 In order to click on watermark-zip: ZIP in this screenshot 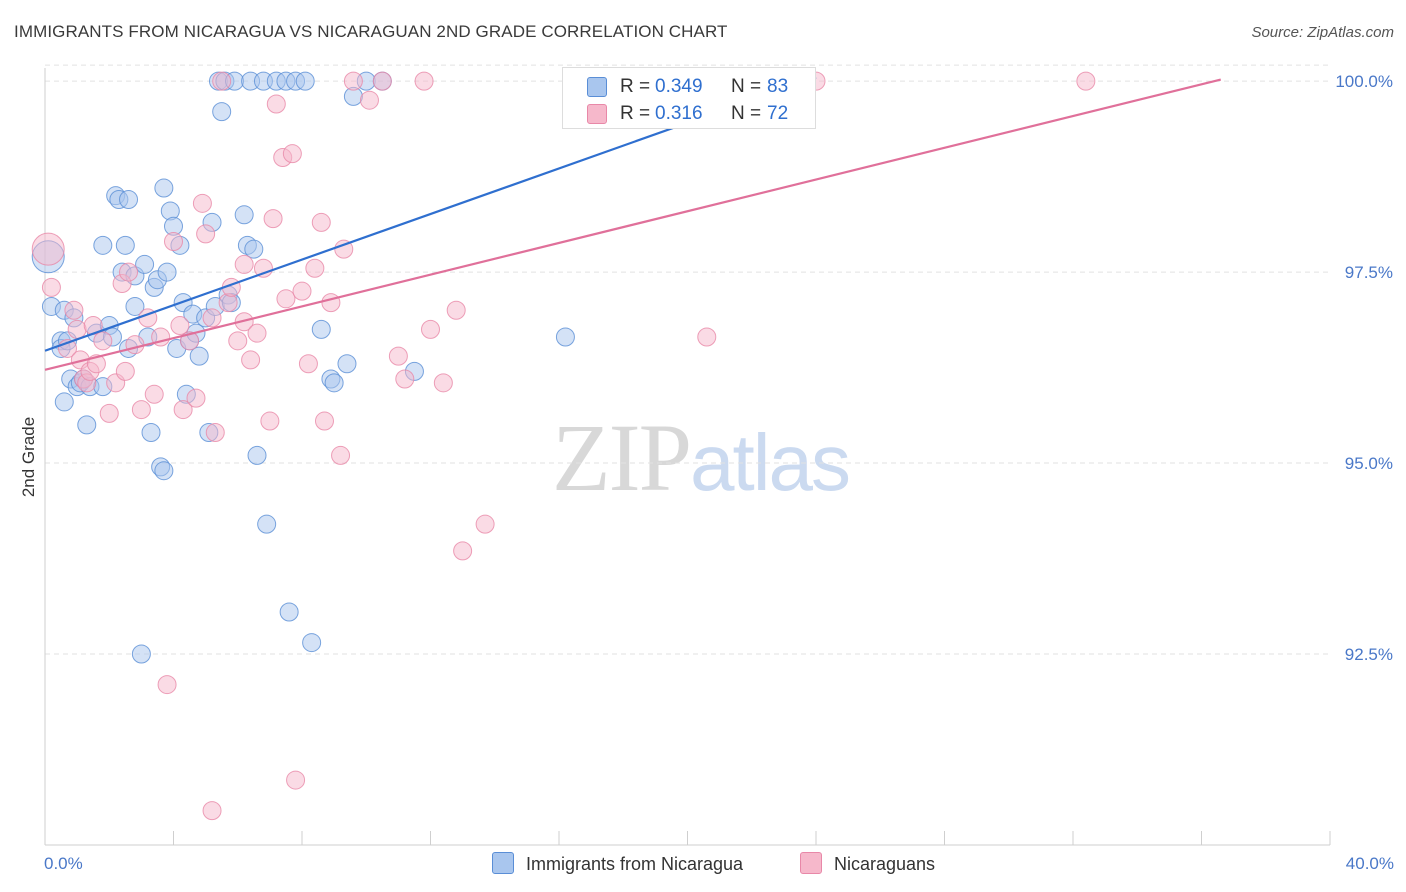, I will do `click(622, 457)`.